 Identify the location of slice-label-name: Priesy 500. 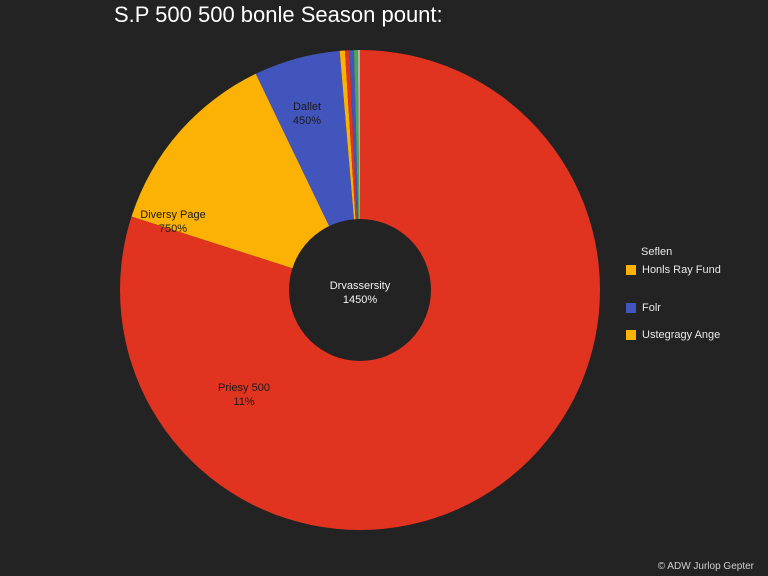
(244, 388).